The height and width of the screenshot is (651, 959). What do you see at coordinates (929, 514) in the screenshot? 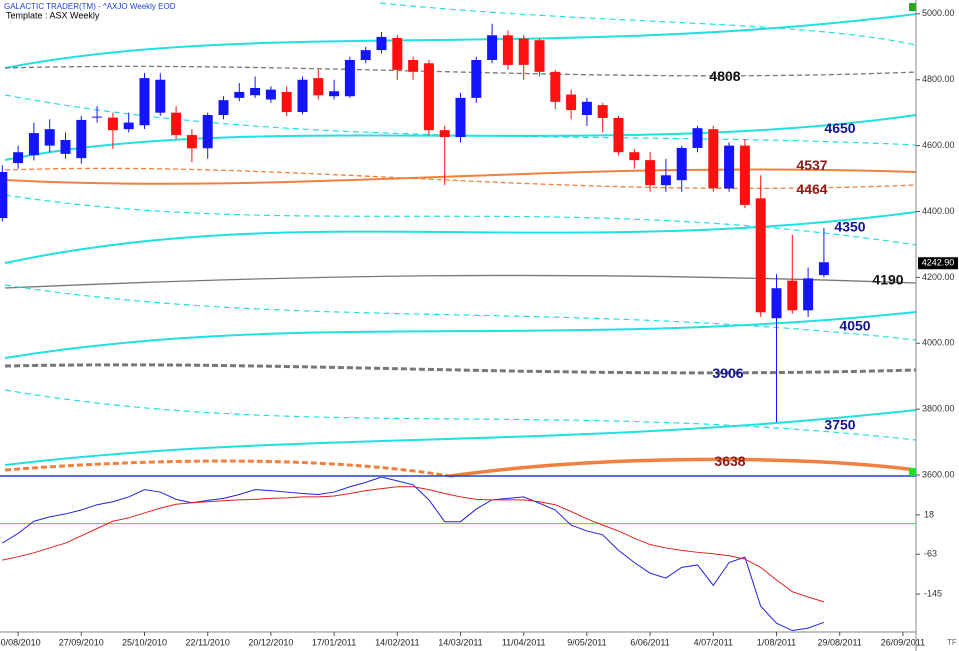
I see `y-tick-label: 18` at bounding box center [929, 514].